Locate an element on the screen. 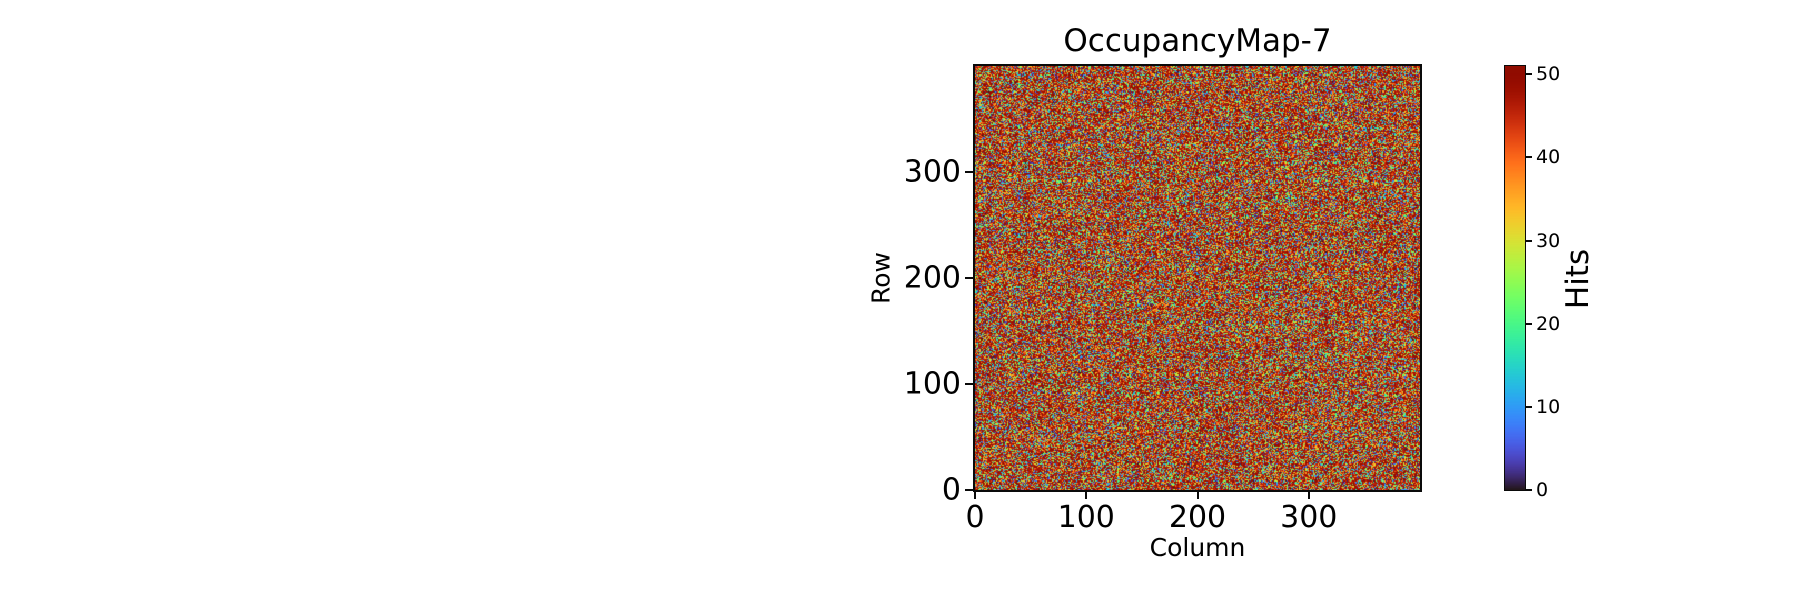 The width and height of the screenshot is (1800, 600). colorbar-tick-label: 30 is located at coordinates (1548, 240).